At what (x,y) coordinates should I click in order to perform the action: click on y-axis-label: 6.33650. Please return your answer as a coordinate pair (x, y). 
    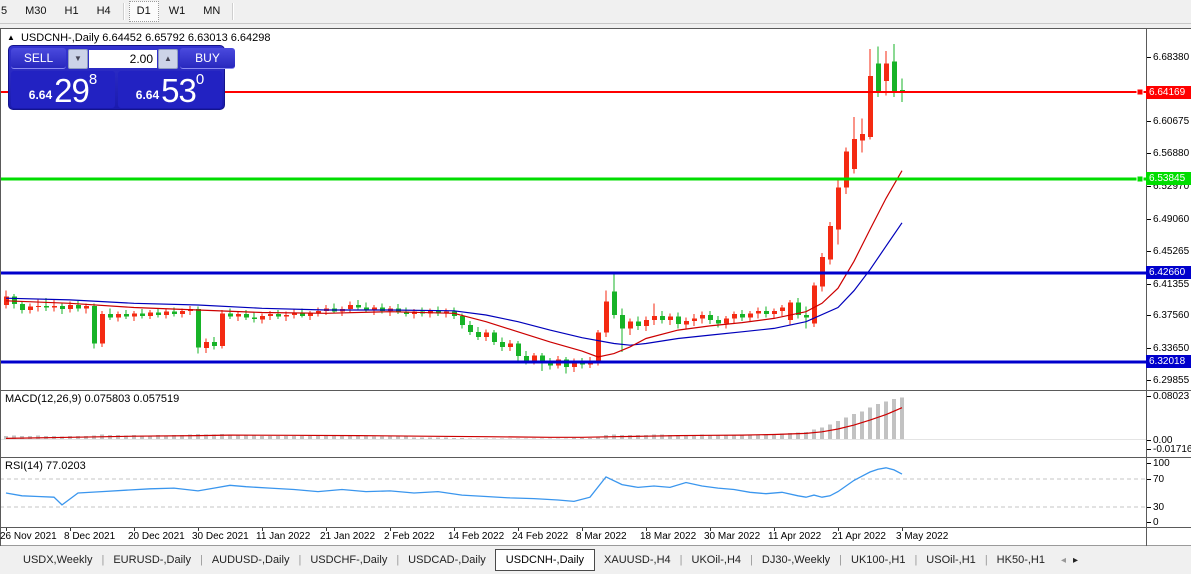
    Looking at the image, I should click on (1171, 348).